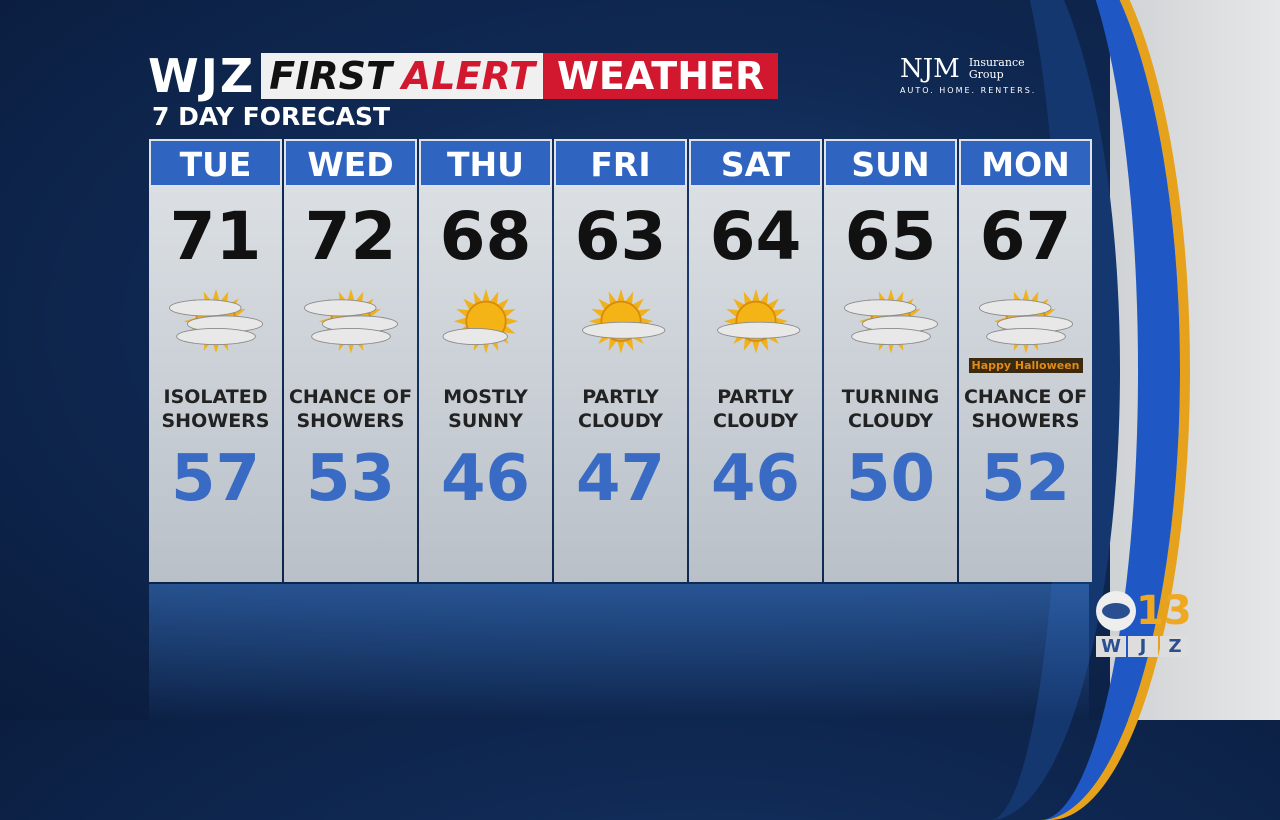 The image size is (1280, 820). What do you see at coordinates (1116, 611) in the screenshot?
I see `cbs-eye-icon` at bounding box center [1116, 611].